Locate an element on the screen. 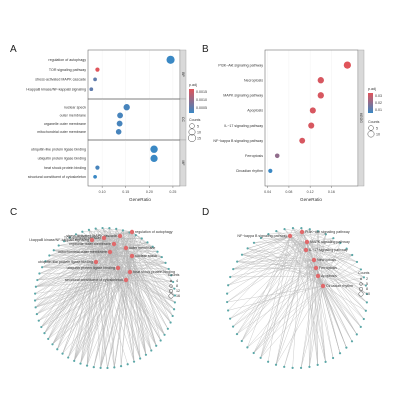 The width and height of the screenshot is (400, 400). panel-a-term-label: ubiquitin-like protein ligase binding is located at coordinates (58, 149).